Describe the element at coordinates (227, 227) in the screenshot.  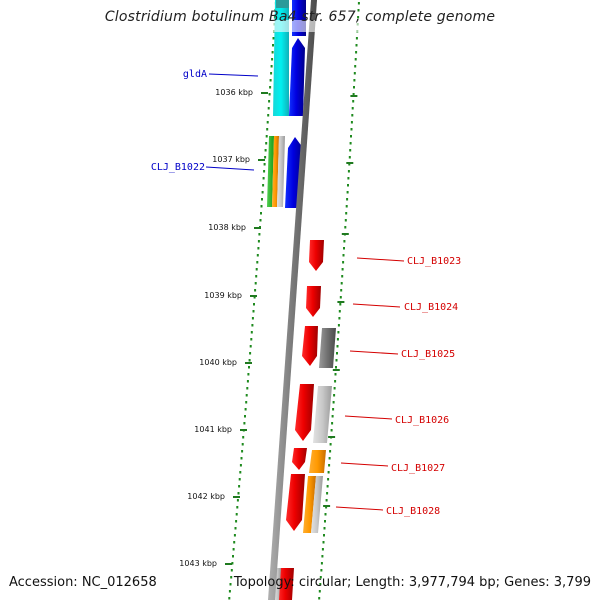
I see `tick-label: 1038 kbp` at that location.